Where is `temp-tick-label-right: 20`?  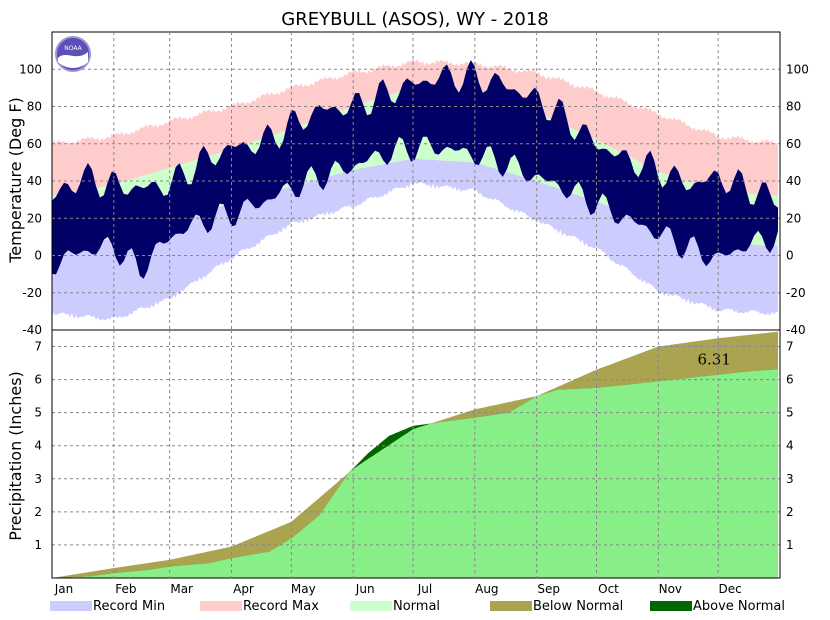 temp-tick-label-right: 20 is located at coordinates (793, 218).